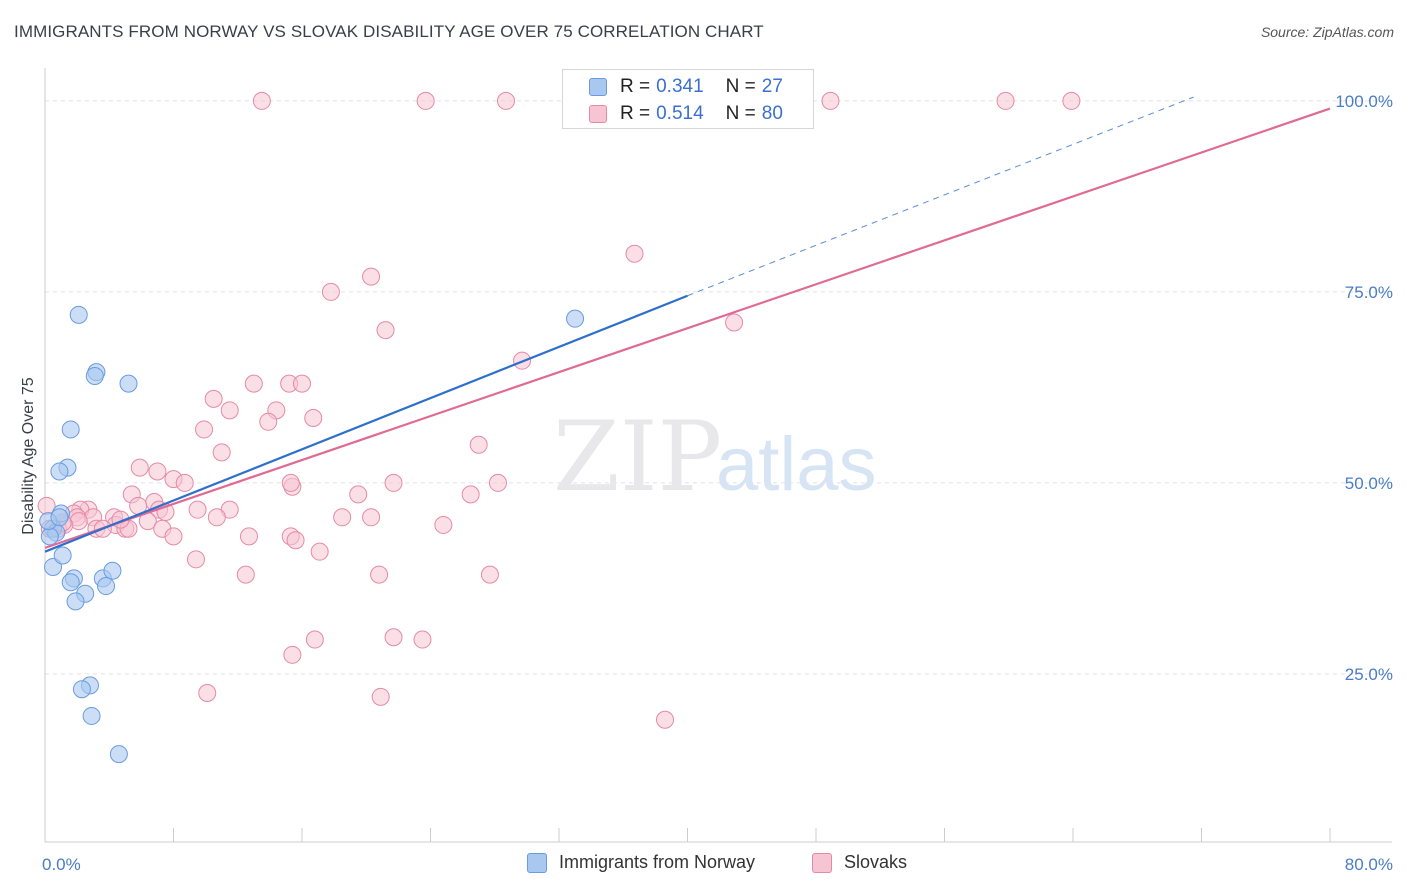  What do you see at coordinates (598, 87) in the screenshot?
I see `stats-swatch-norway` at bounding box center [598, 87].